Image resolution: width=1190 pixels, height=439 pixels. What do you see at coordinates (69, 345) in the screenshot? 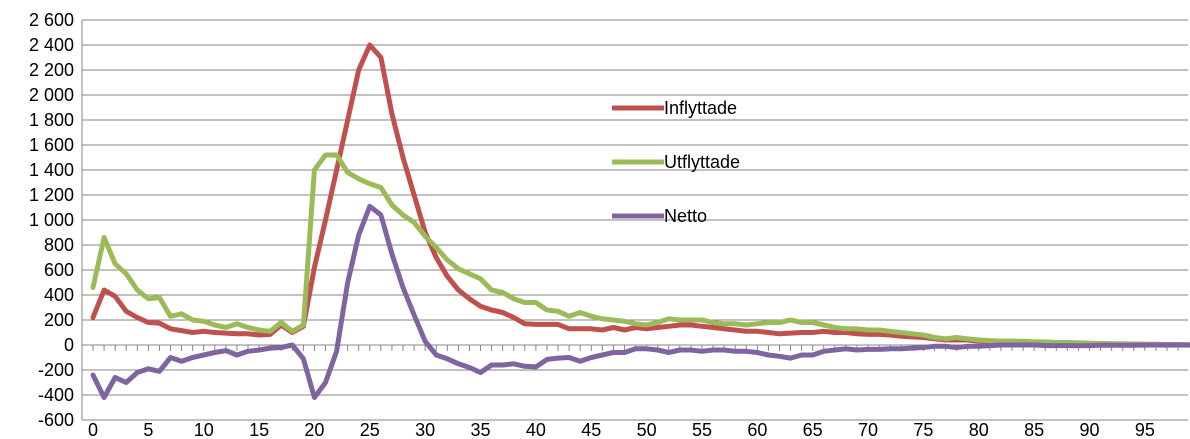
I see `y-tick-label: 0` at bounding box center [69, 345].